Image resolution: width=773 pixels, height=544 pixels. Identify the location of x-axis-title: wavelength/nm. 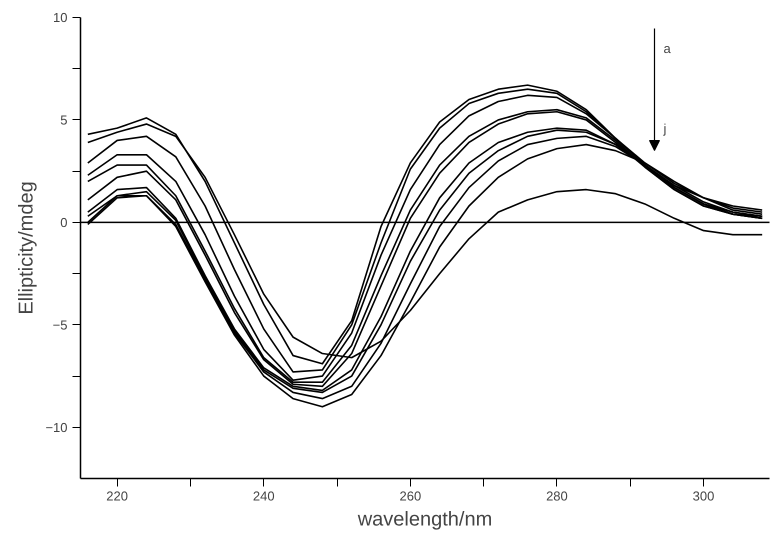
(424, 519).